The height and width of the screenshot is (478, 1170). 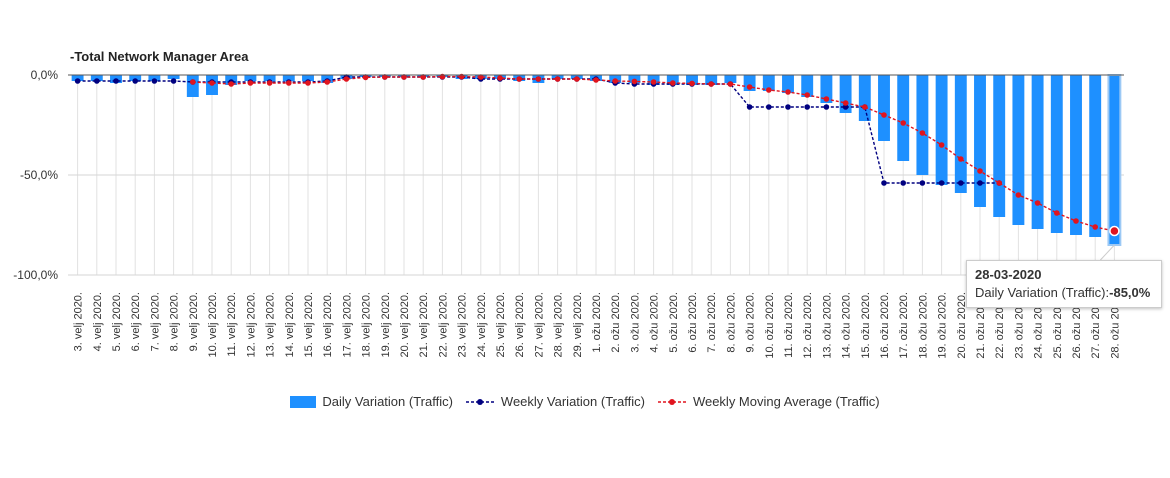 What do you see at coordinates (768, 401) in the screenshot?
I see `legend-item-moving: Weekly Moving Average (Traffic)` at bounding box center [768, 401].